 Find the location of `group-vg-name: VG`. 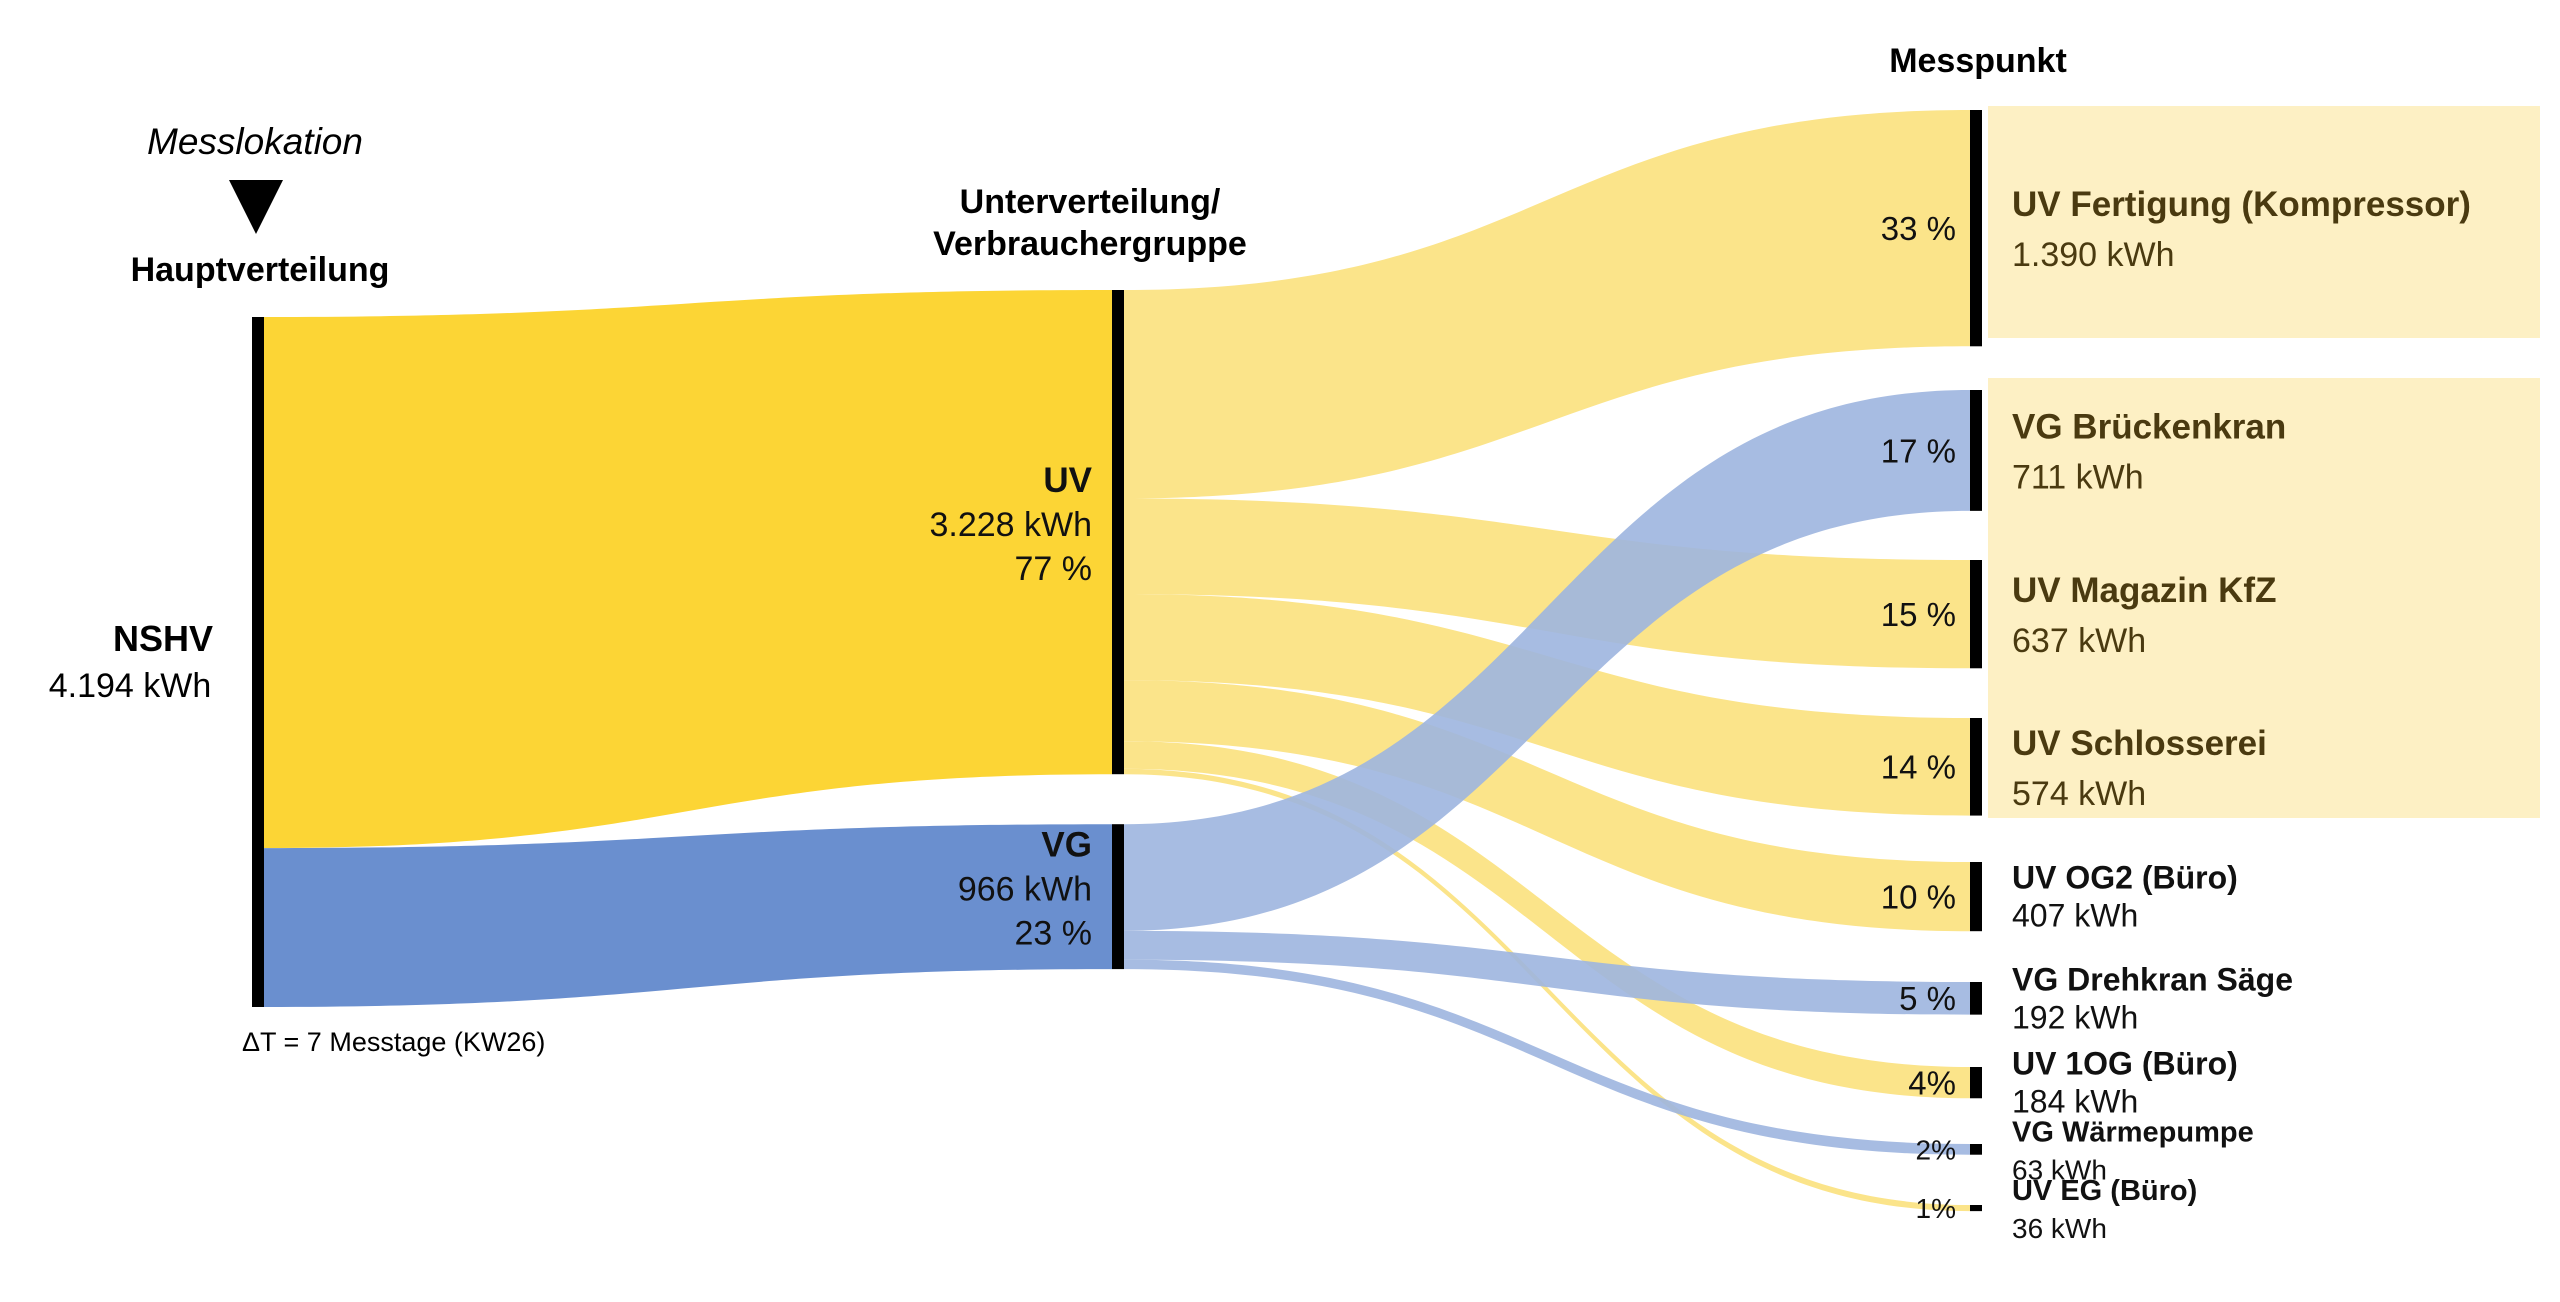

group-vg-name: VG is located at coordinates (1066, 845).